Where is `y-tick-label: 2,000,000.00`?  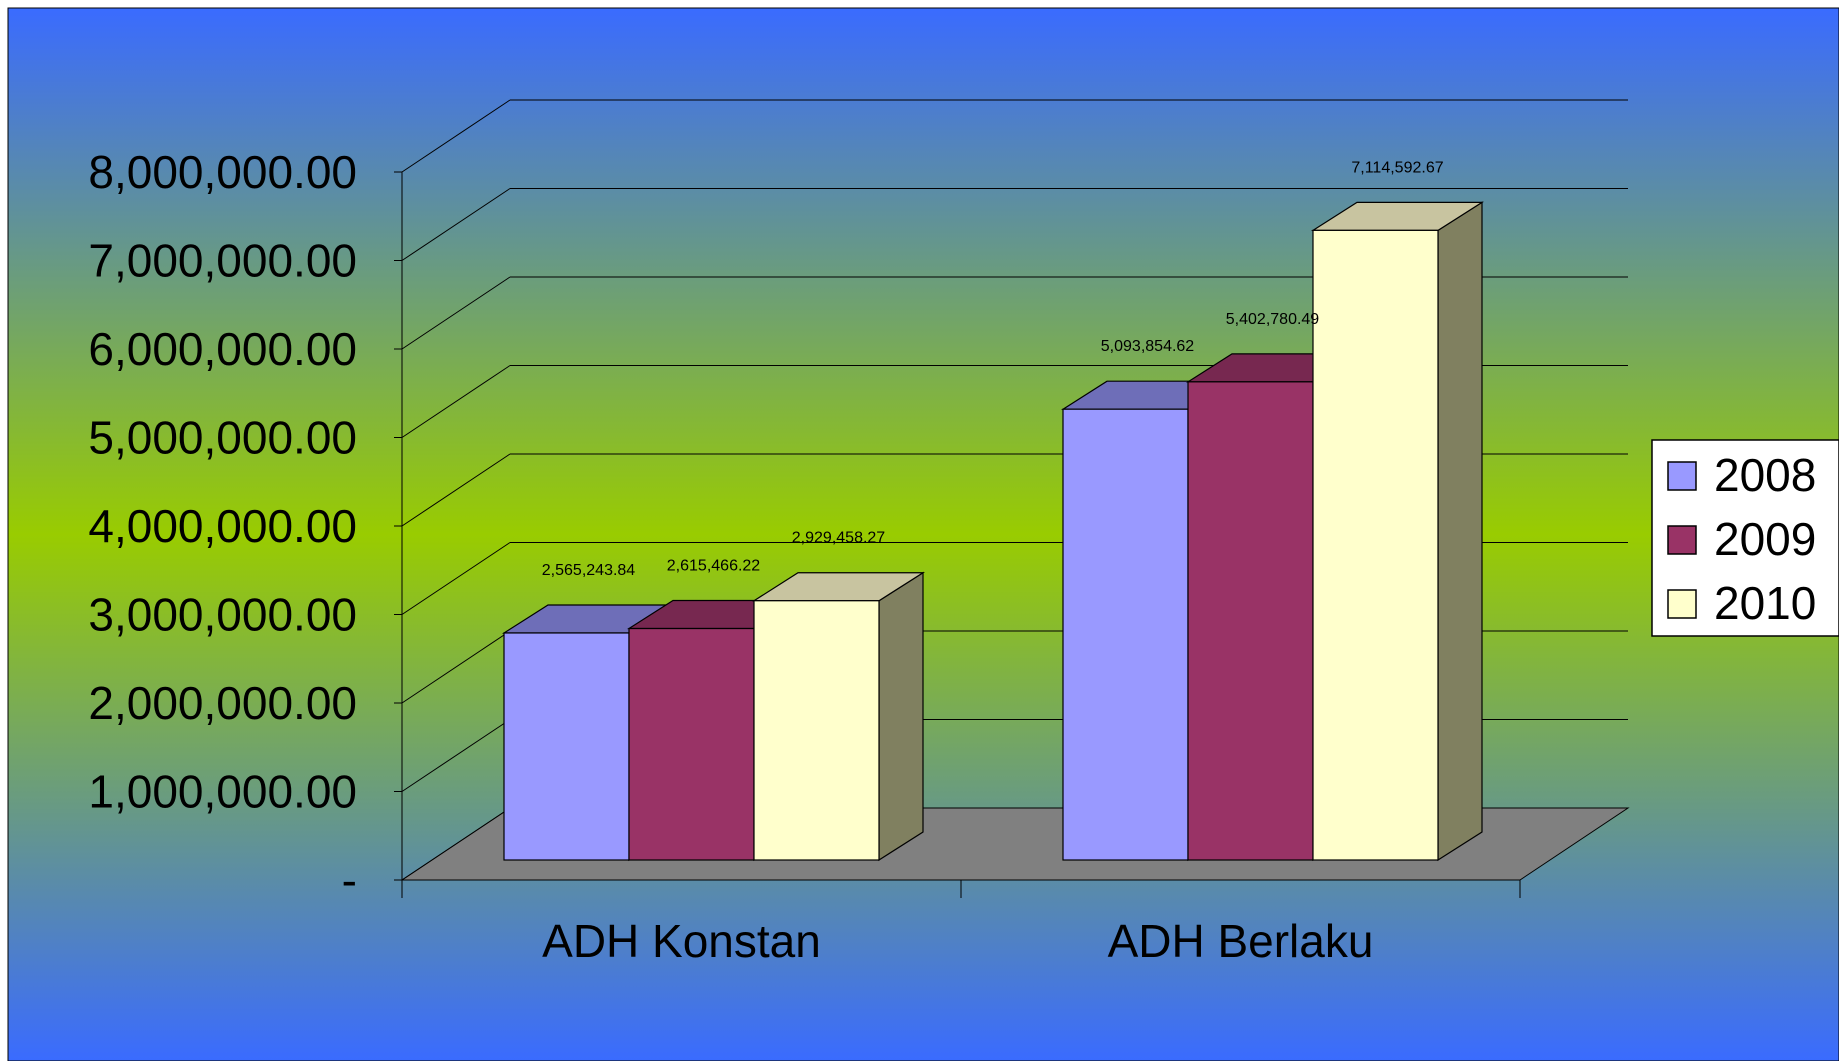
y-tick-label: 2,000,000.00 is located at coordinates (222, 703).